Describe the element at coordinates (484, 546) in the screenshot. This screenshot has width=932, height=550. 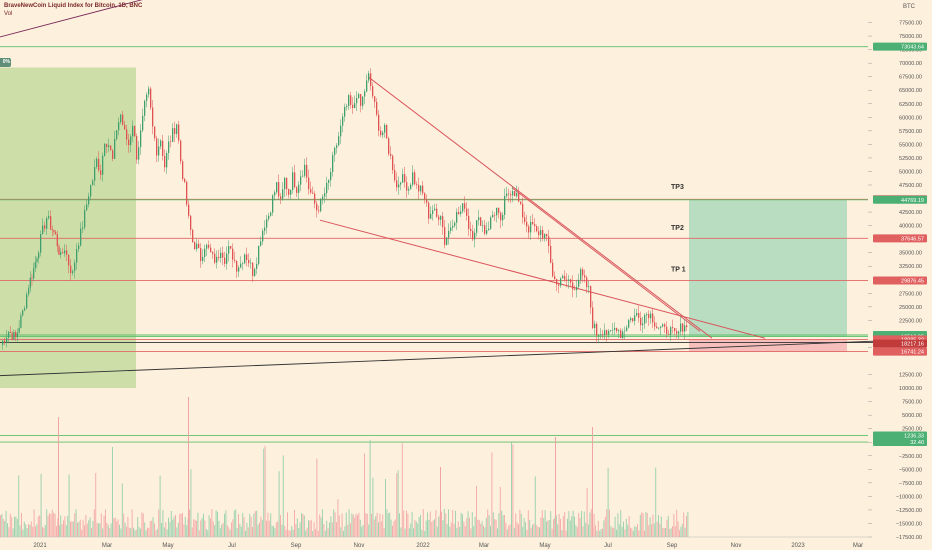
I see `x-tick-label: Mar` at that location.